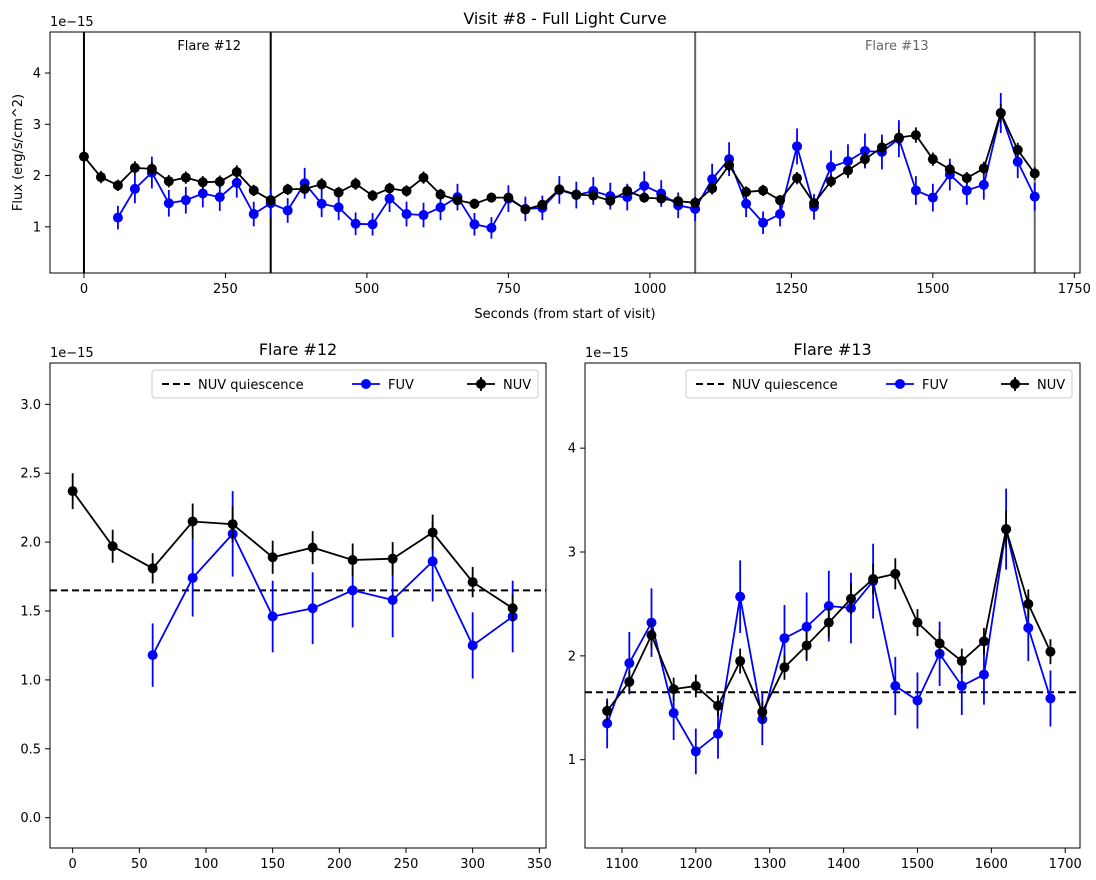 This screenshot has width=1096, height=880. I want to click on x-tick-label: 50, so click(139, 864).